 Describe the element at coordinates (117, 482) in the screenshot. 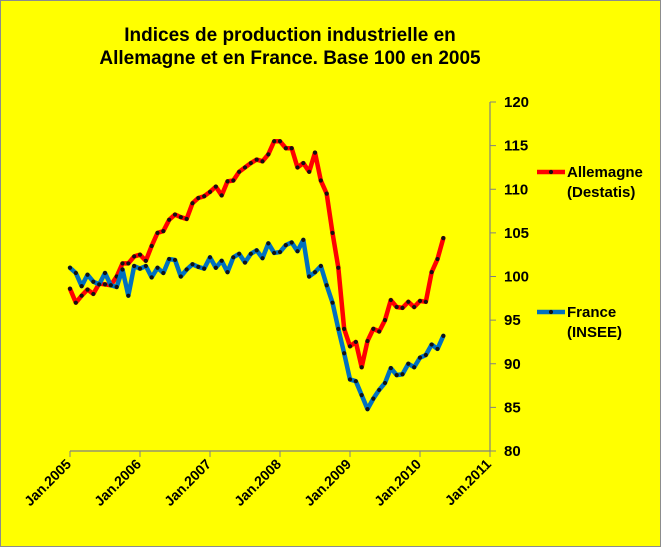

I see `x-tick-label: Jan.2006` at that location.